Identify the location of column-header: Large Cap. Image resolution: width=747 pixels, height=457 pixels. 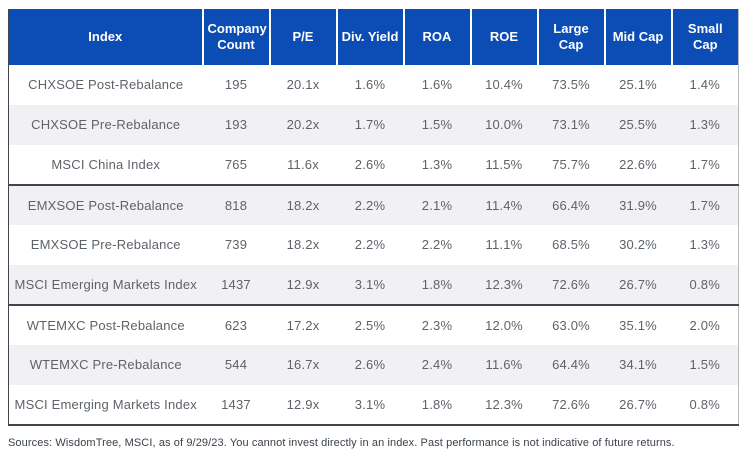
(570, 37).